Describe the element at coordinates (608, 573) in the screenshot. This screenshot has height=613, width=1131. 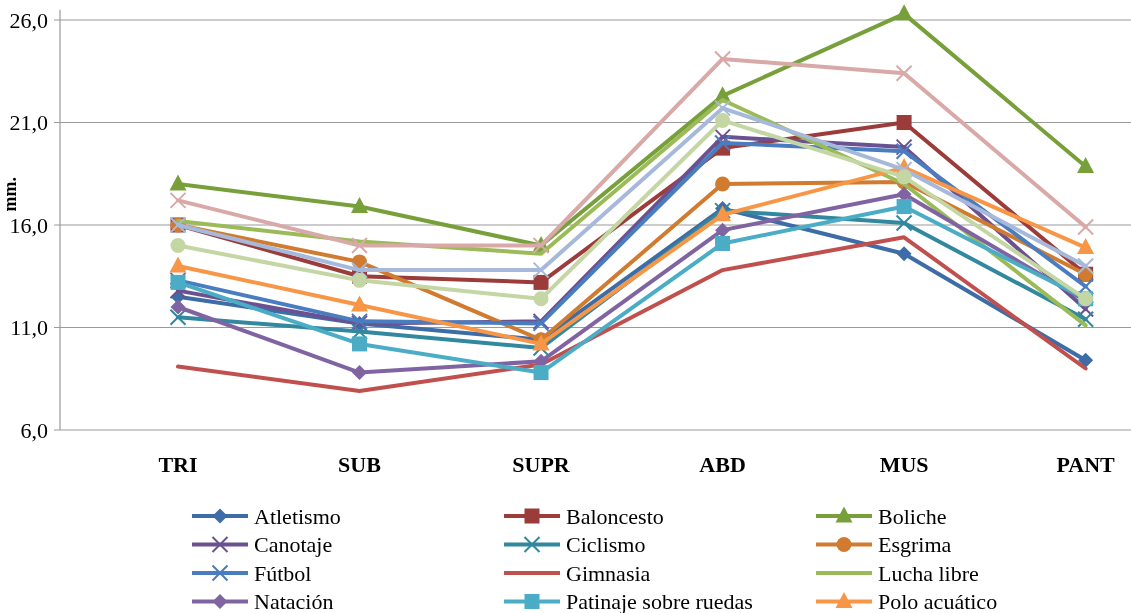
I see `legend-label: Gimnasia` at that location.